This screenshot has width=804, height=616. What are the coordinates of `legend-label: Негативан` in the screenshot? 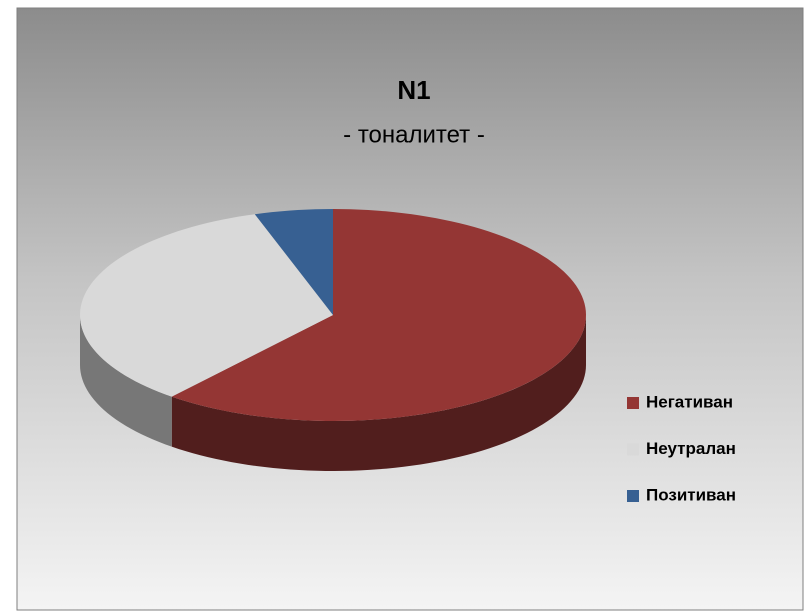 It's located at (689, 401).